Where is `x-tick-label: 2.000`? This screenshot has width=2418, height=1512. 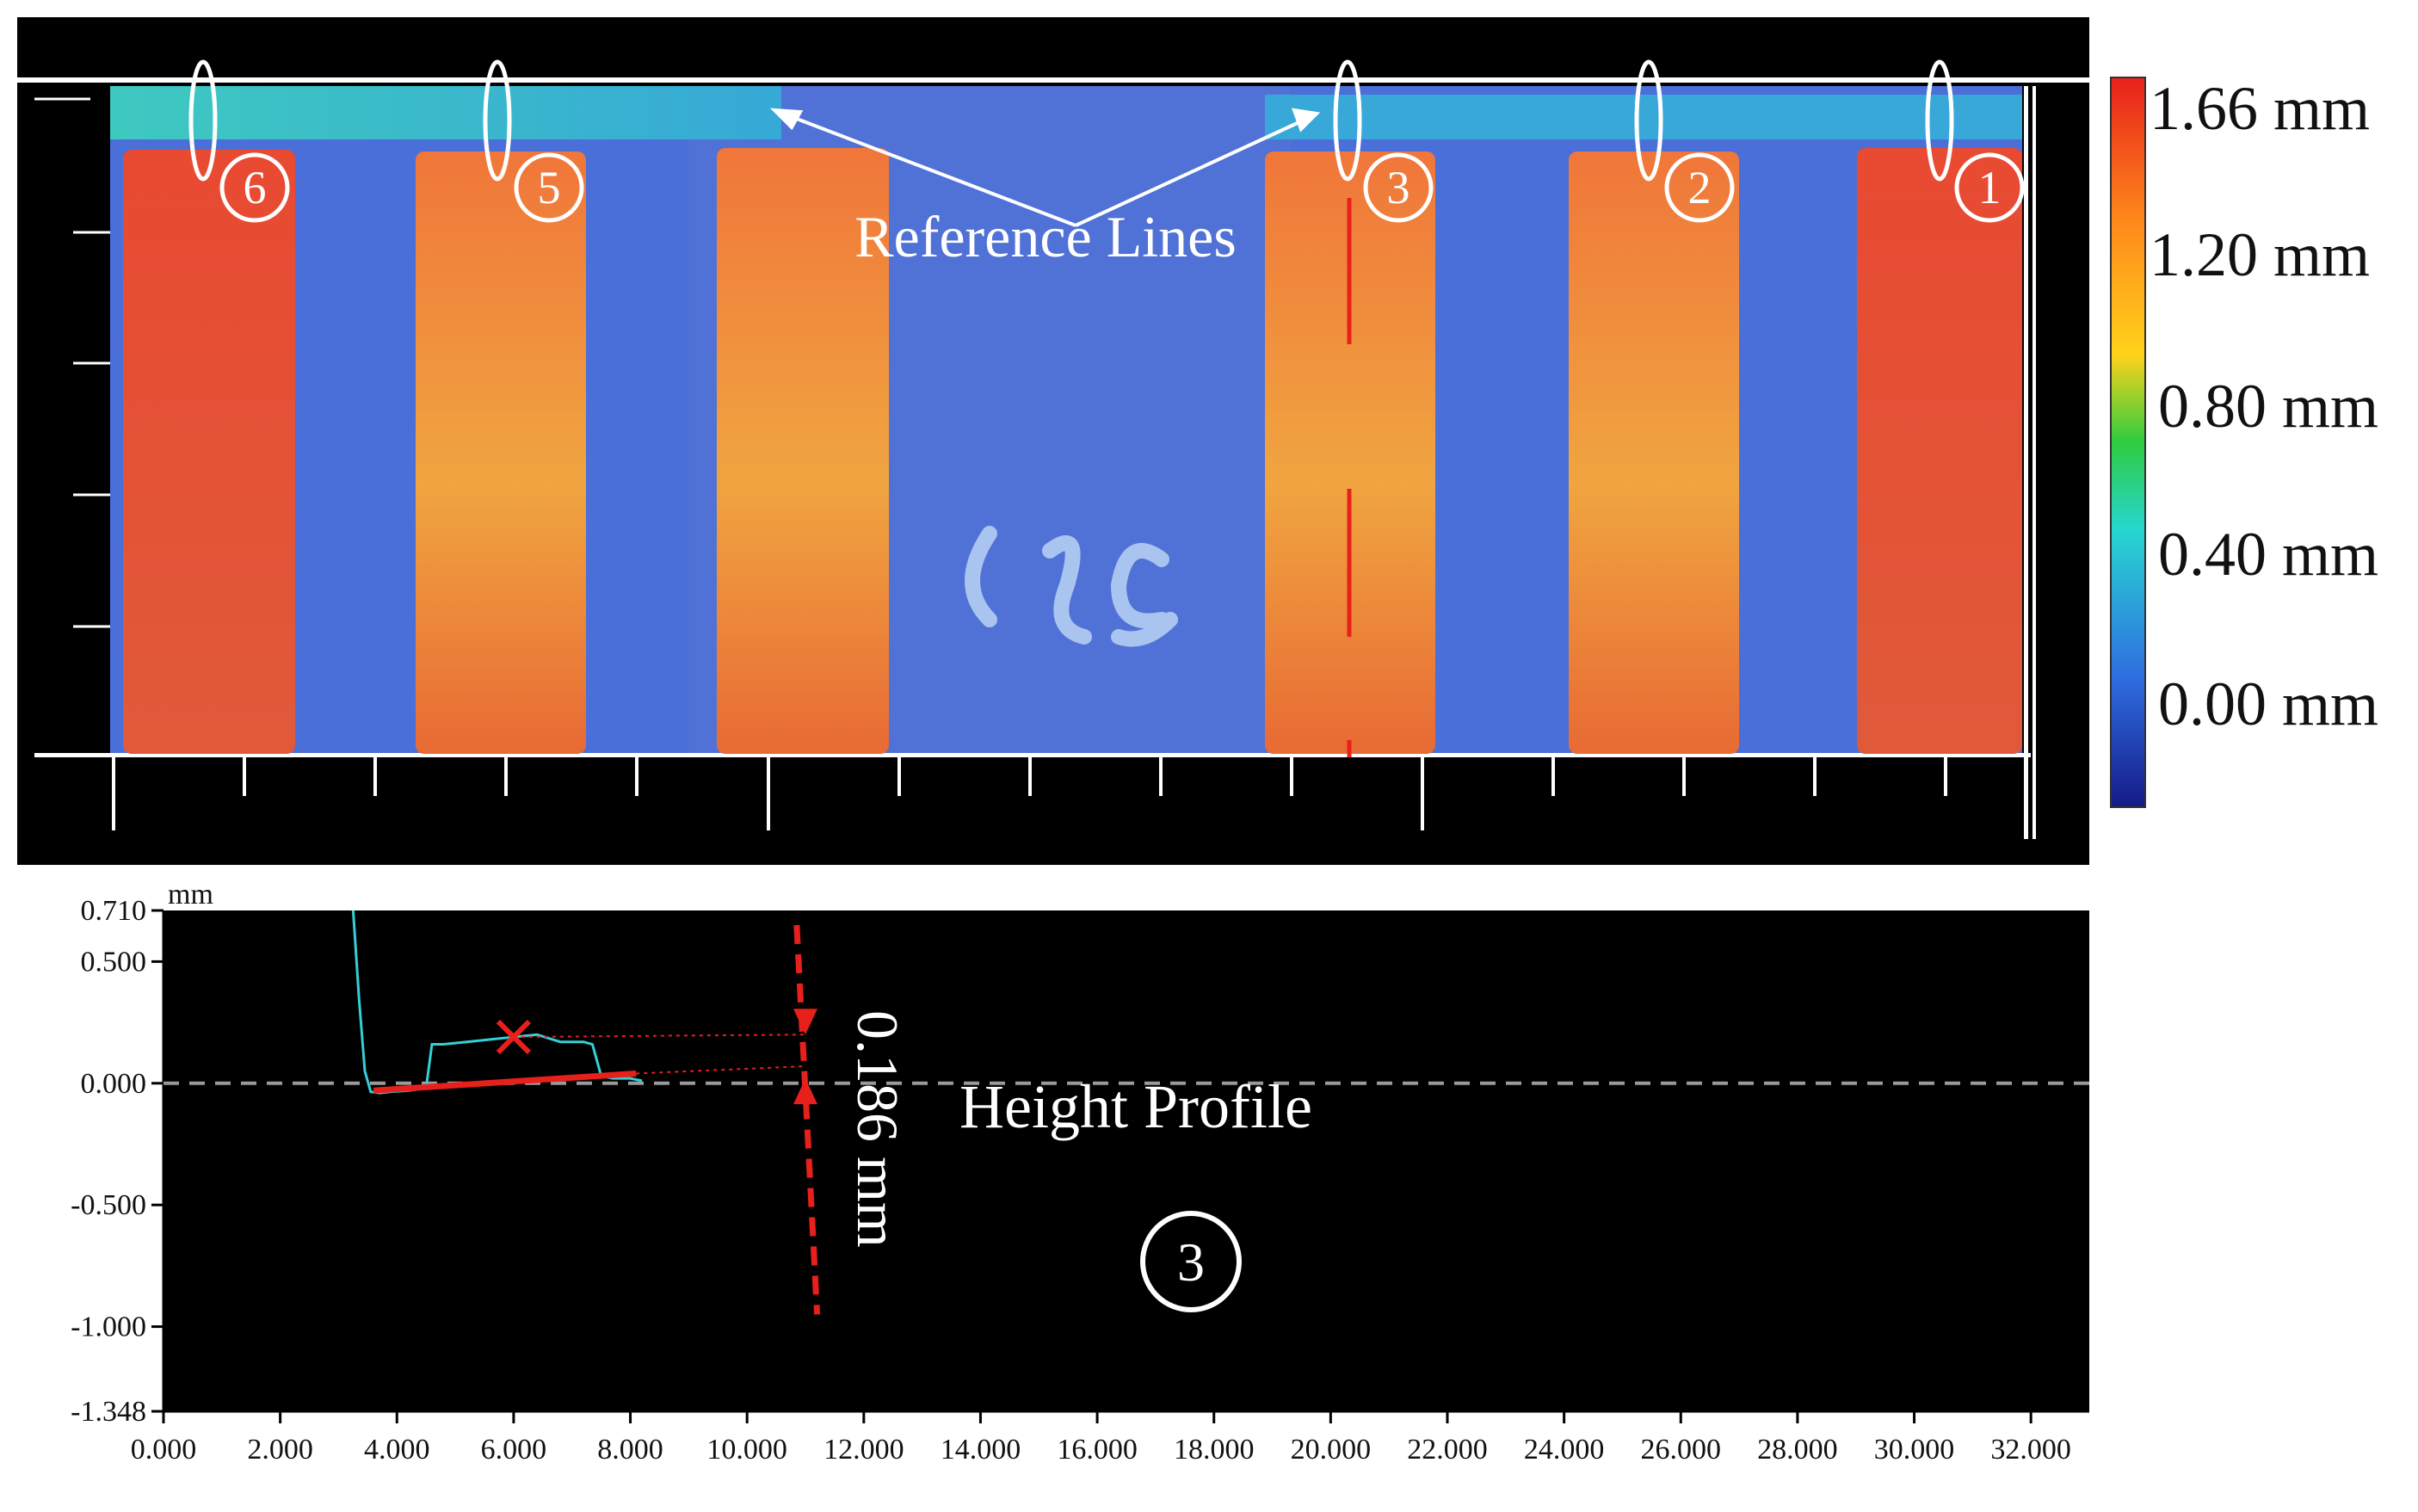 x-tick-label: 2.000 is located at coordinates (280, 1450).